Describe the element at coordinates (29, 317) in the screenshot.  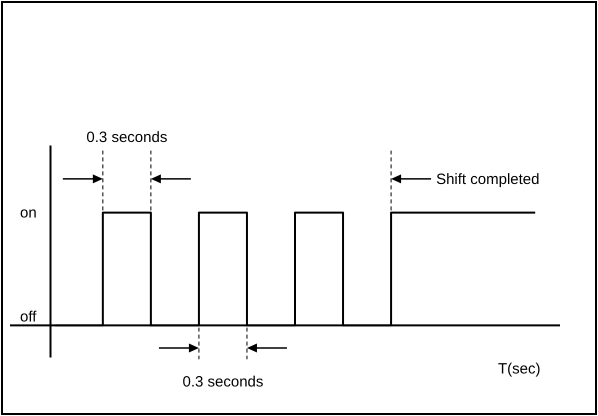
I see `annotation: off` at that location.